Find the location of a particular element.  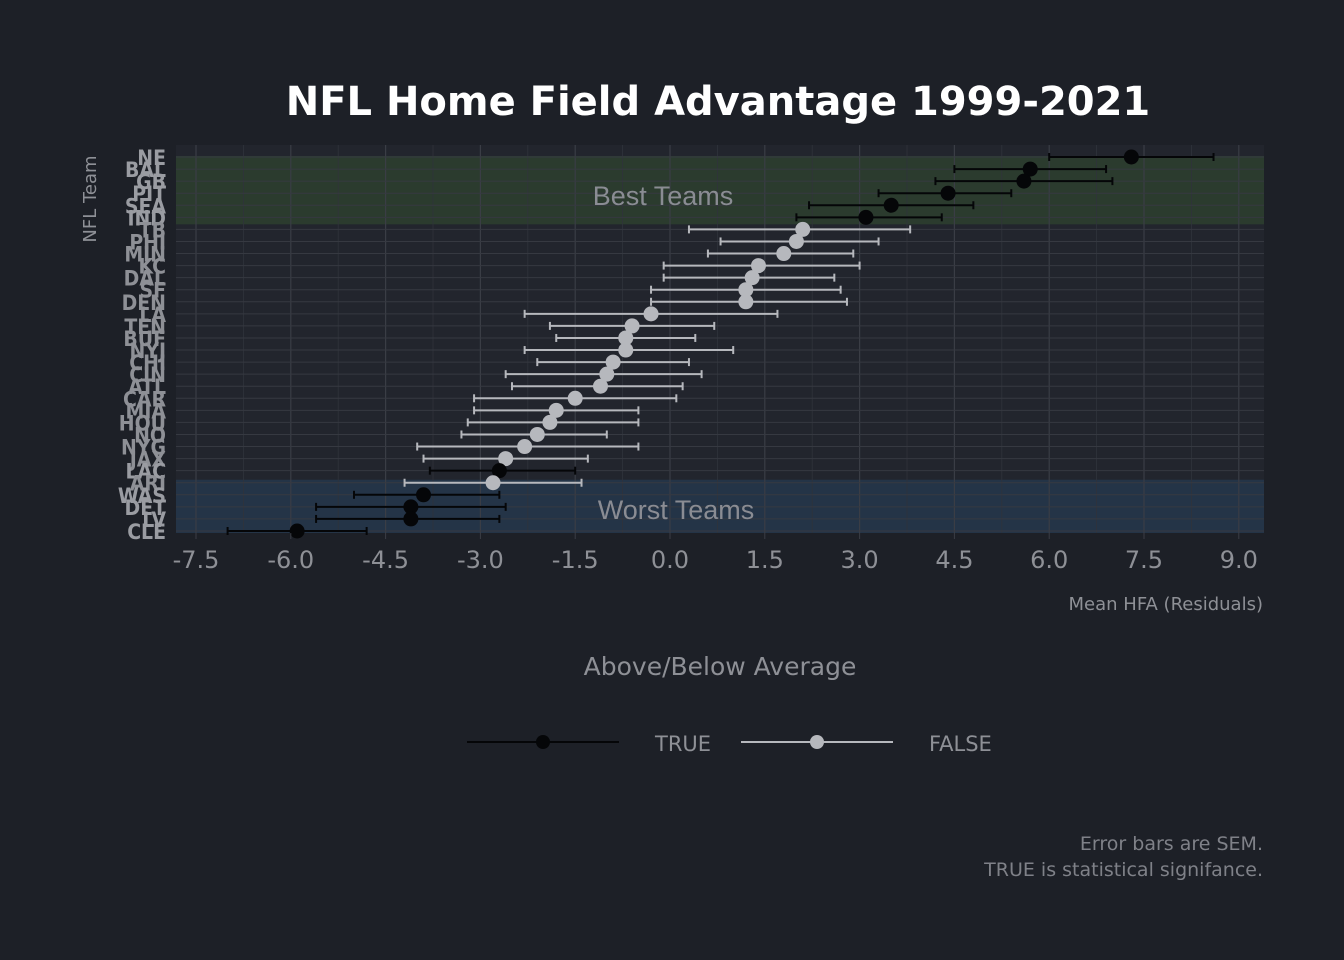

x-tick-label: 4.5 is located at coordinates (954, 560).